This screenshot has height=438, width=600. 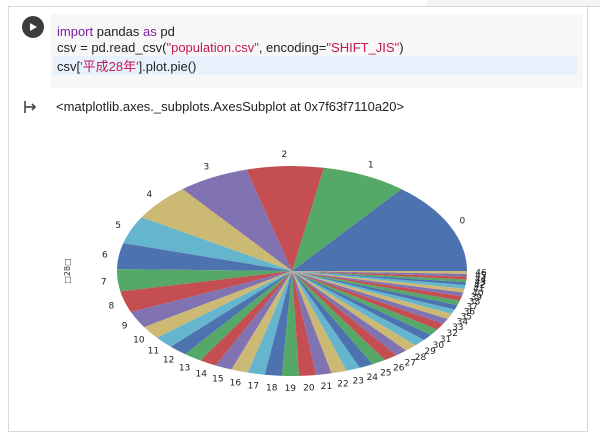 I want to click on pie-label: 42, so click(x=479, y=286).